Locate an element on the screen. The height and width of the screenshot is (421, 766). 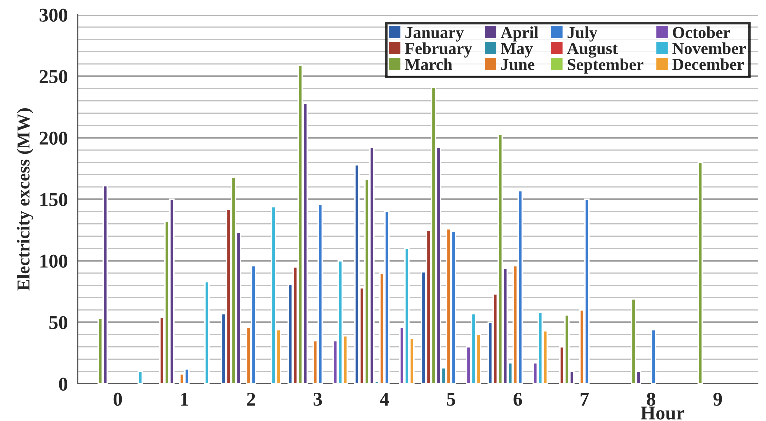
y-tick-label: 100 is located at coordinates (54, 261).